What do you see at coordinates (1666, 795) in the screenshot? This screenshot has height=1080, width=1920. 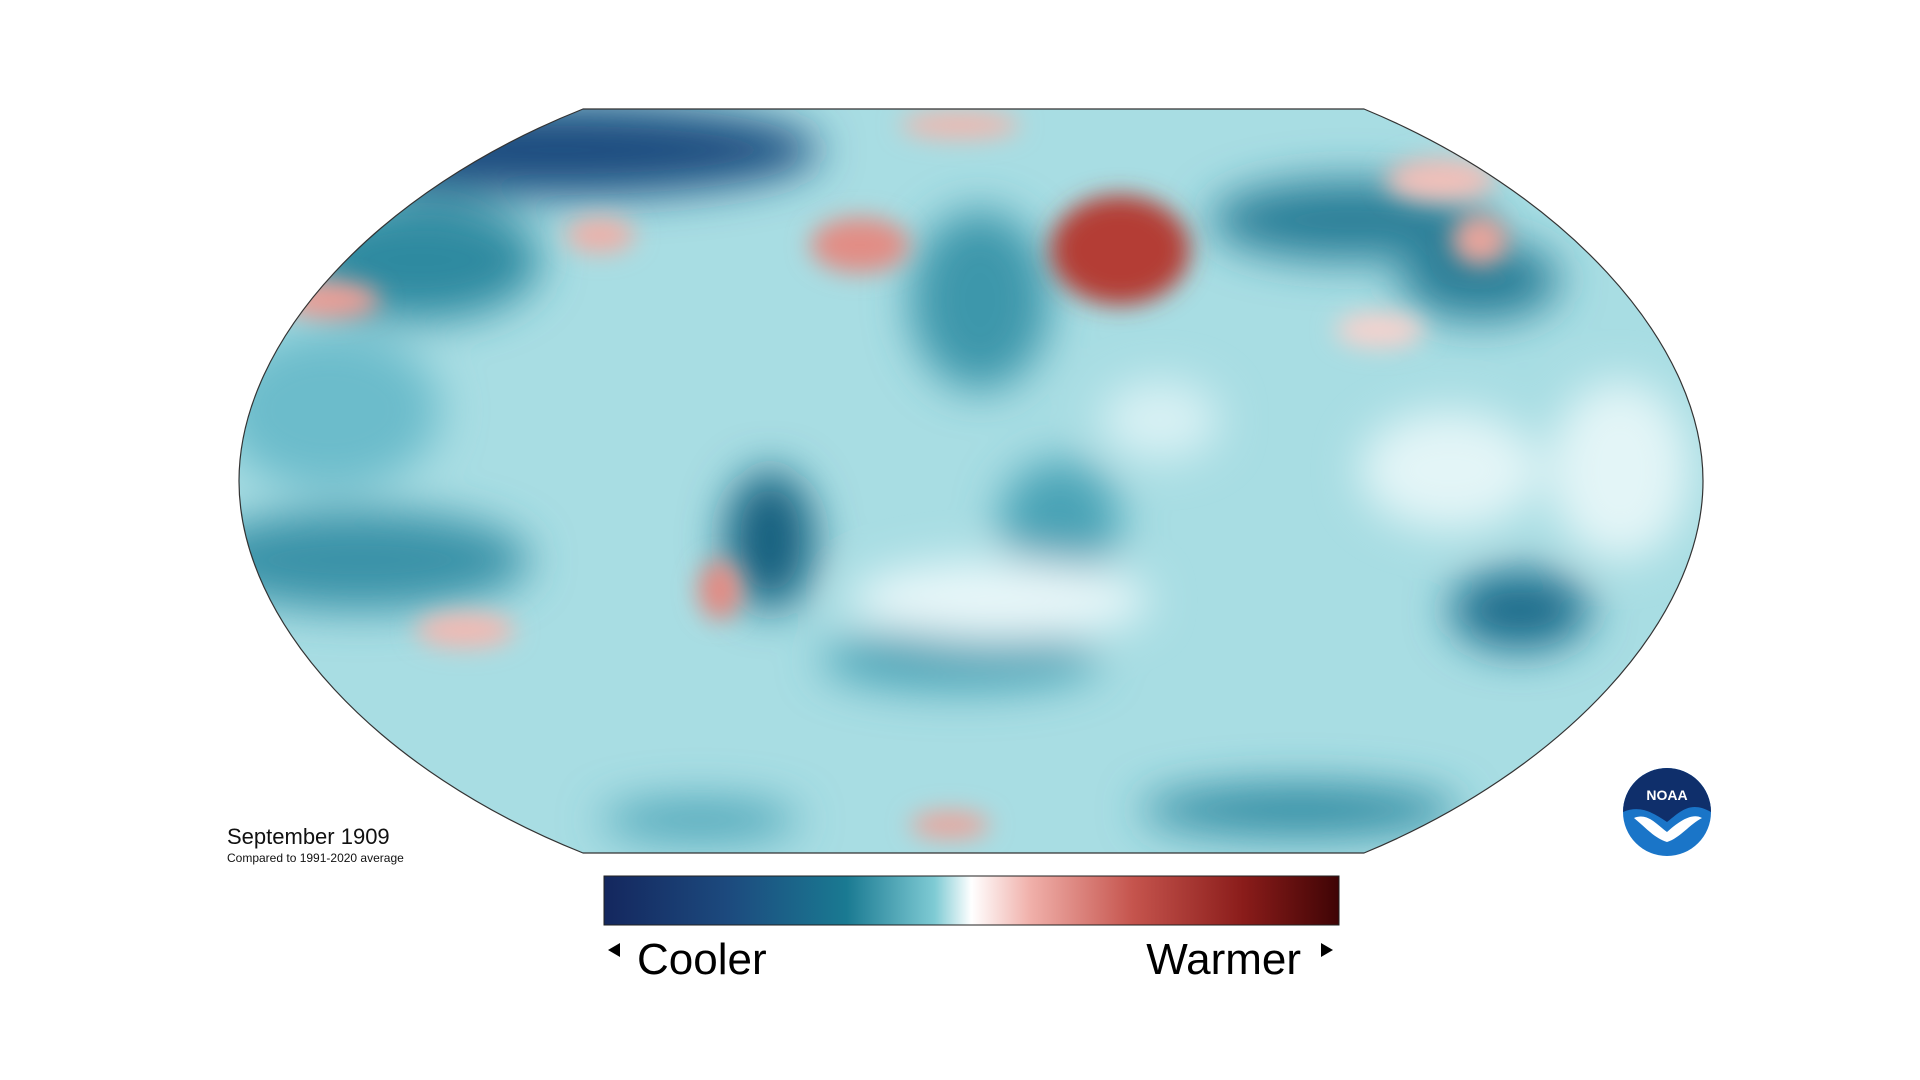 I see `logo-text: NOAA` at bounding box center [1666, 795].